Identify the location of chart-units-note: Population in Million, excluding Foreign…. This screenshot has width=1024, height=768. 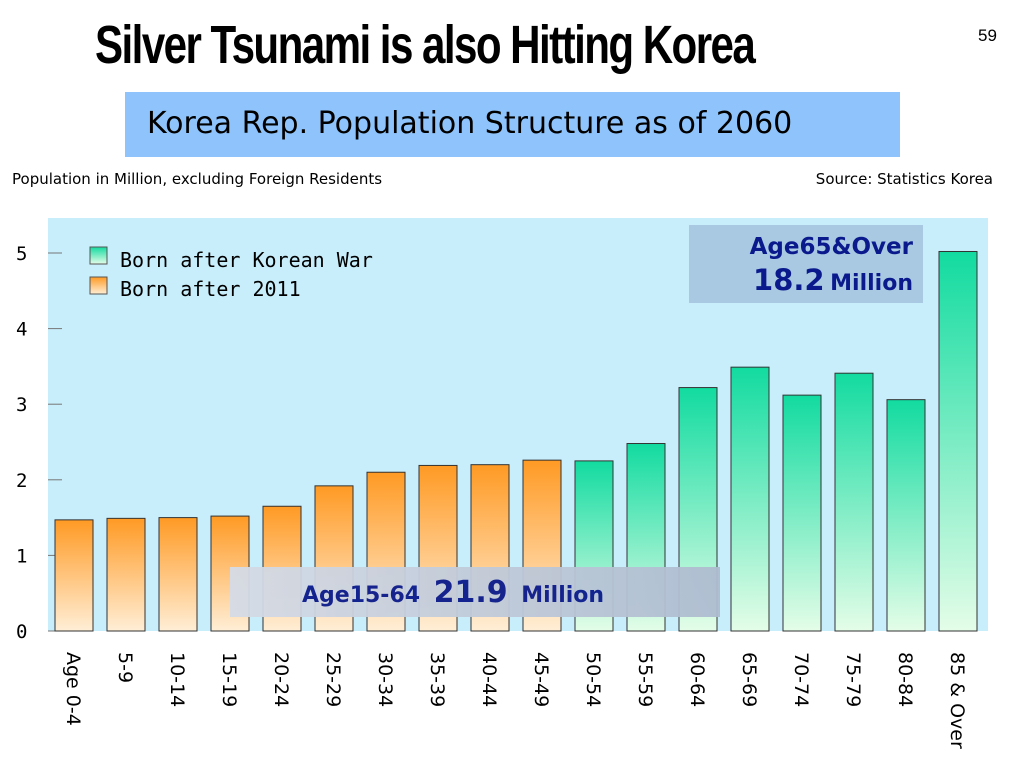
(197, 179).